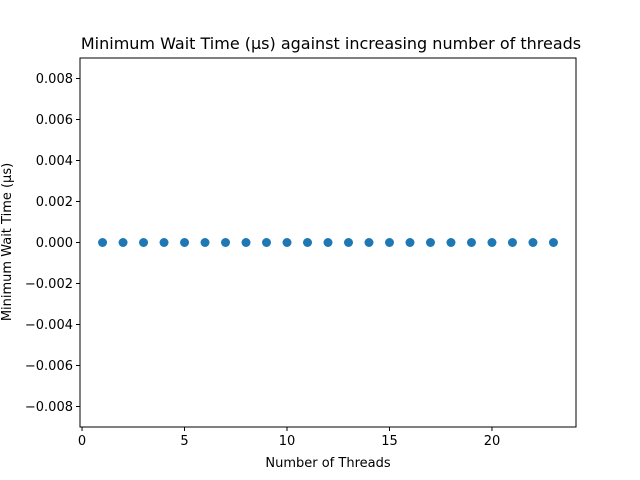  What do you see at coordinates (54, 161) in the screenshot?
I see `y-tick-label: 0.004` at bounding box center [54, 161].